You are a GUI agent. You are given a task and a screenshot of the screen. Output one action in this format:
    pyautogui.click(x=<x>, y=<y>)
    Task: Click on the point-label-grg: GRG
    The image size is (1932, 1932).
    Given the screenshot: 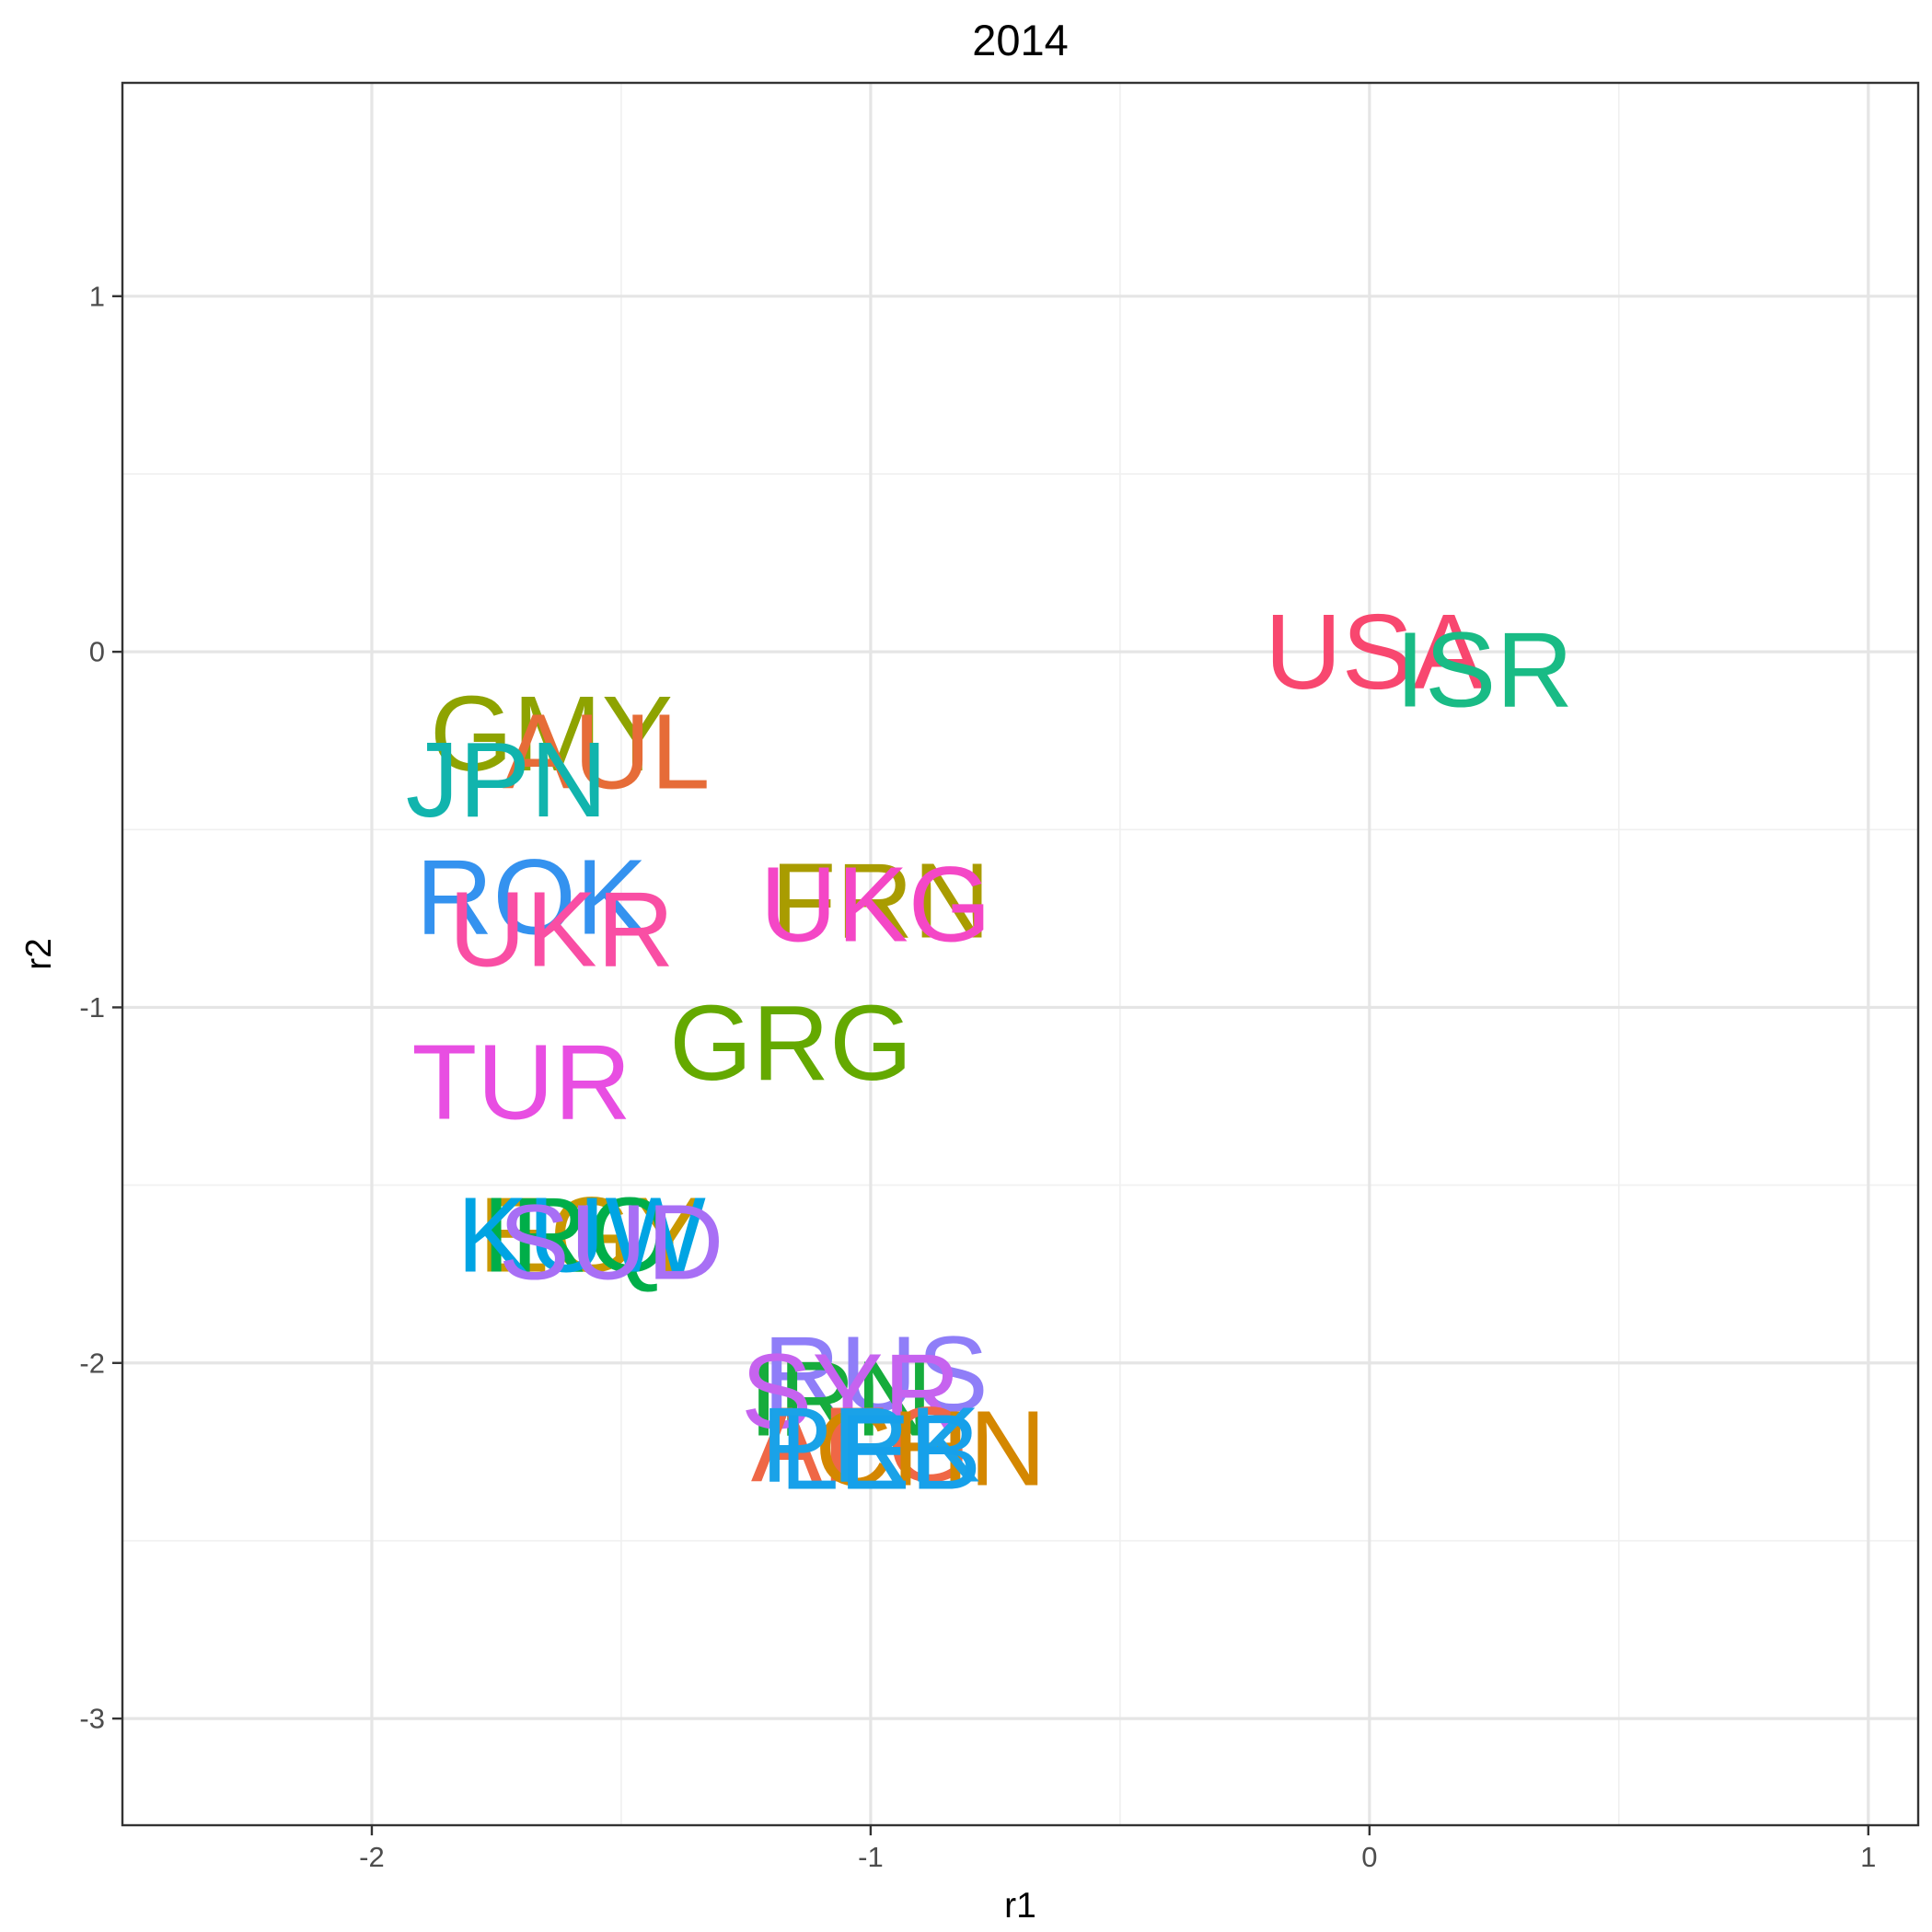 What is the action you would take?
    pyautogui.click(x=791, y=1043)
    